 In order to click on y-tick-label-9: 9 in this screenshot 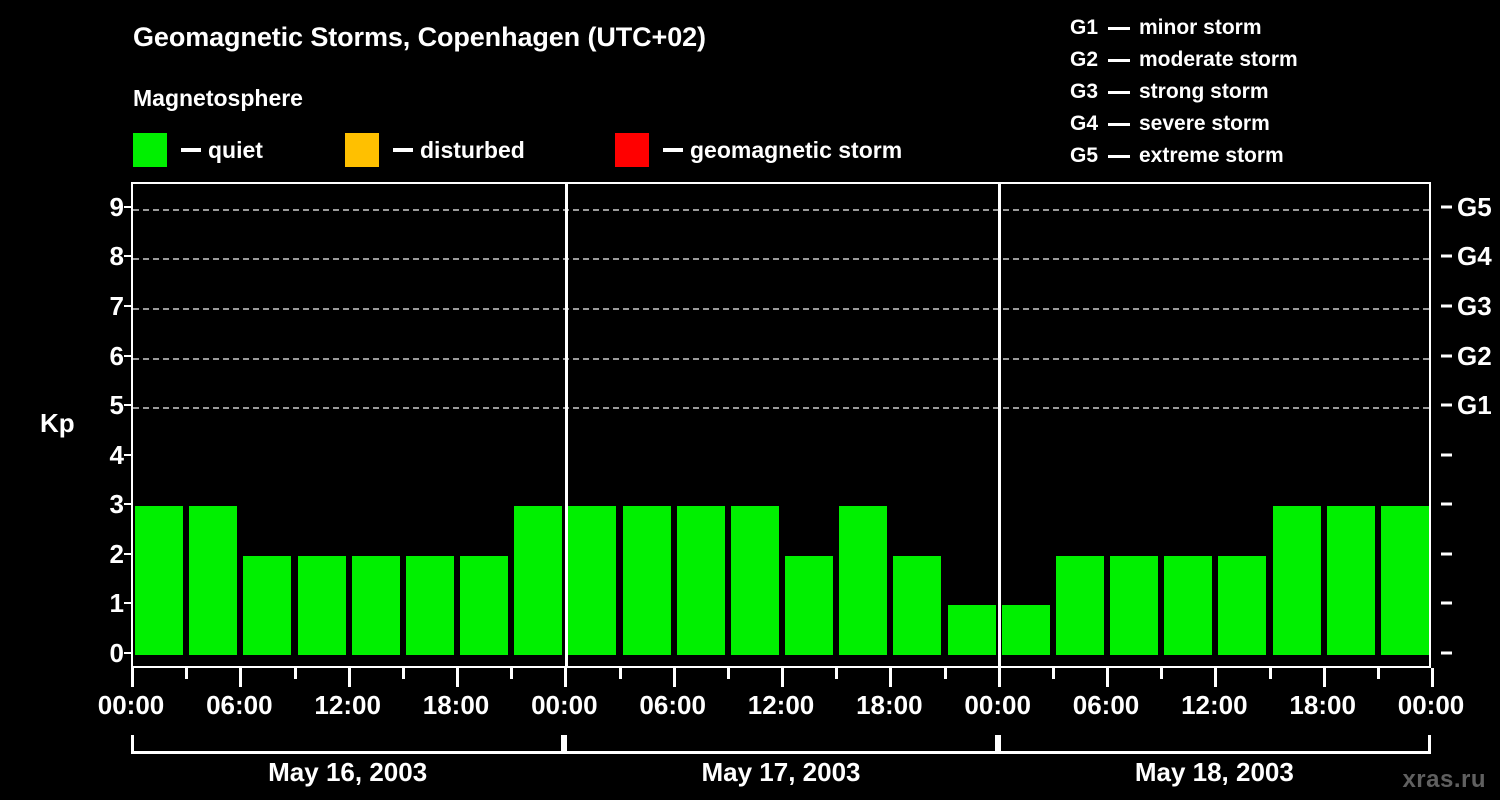, I will do `click(116, 206)`.